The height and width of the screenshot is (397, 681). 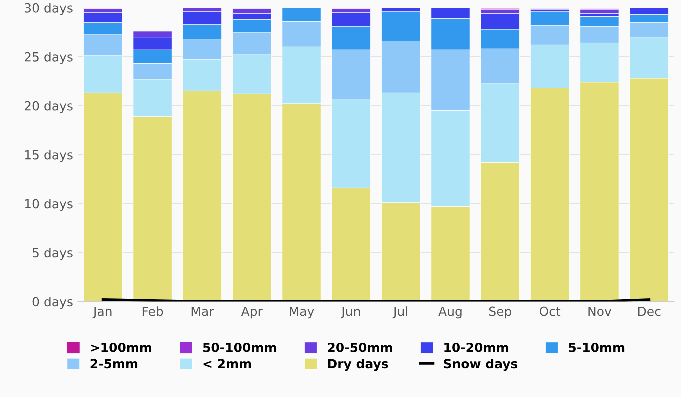 I want to click on y-tick-label: 10 days, so click(x=49, y=205).